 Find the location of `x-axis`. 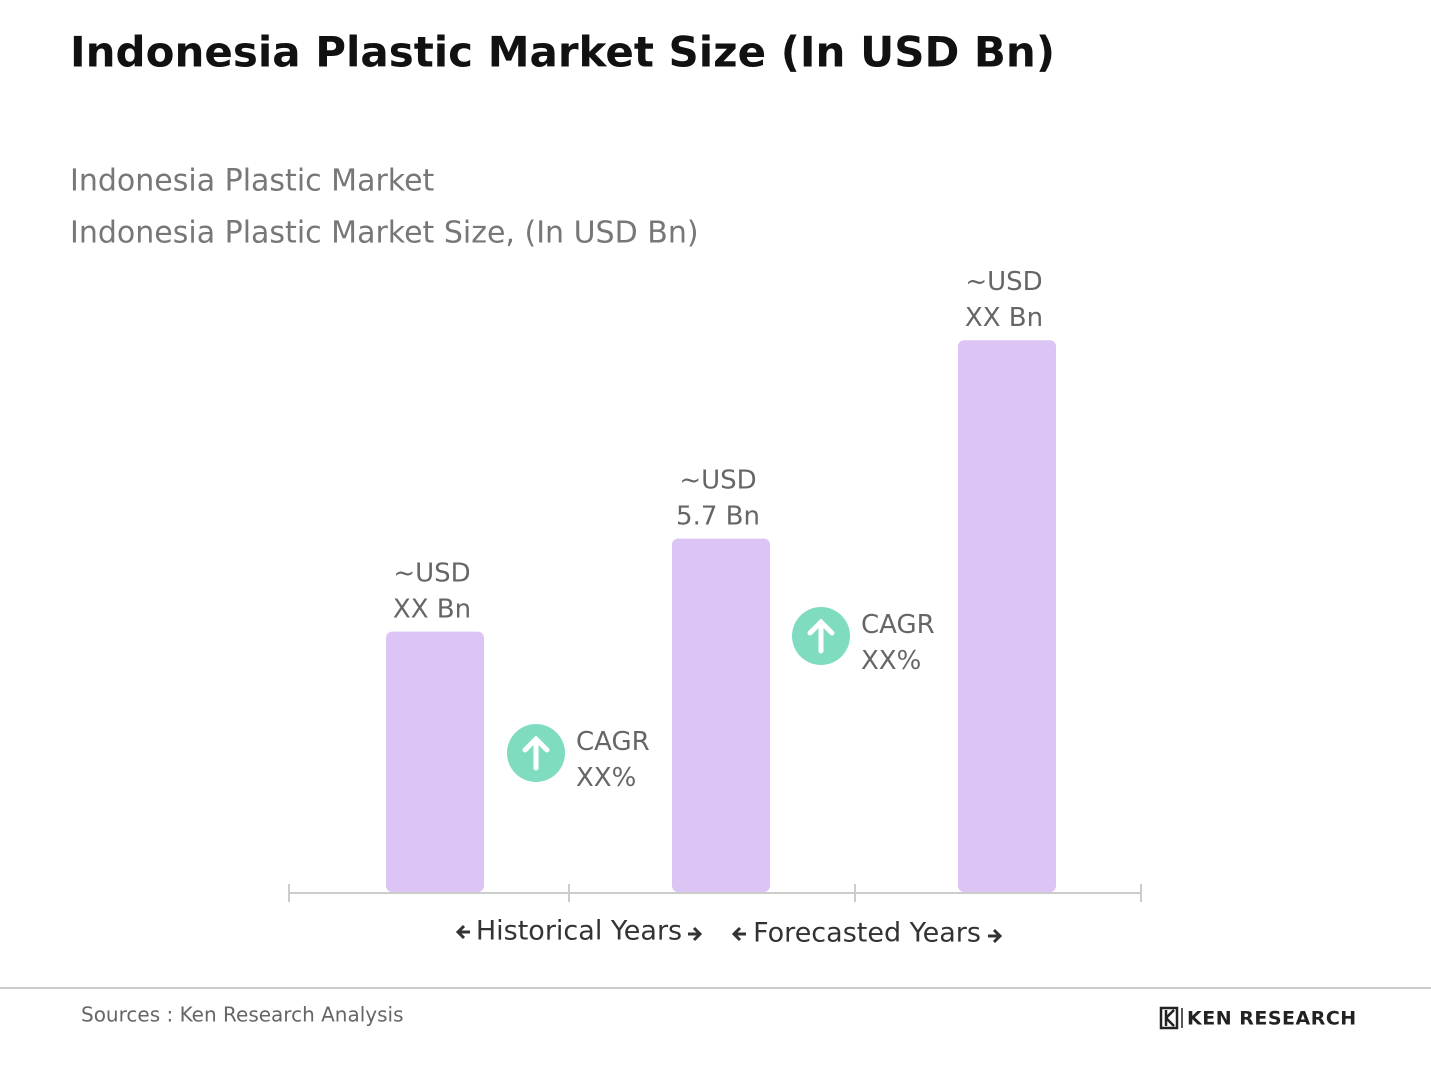

x-axis is located at coordinates (715, 893).